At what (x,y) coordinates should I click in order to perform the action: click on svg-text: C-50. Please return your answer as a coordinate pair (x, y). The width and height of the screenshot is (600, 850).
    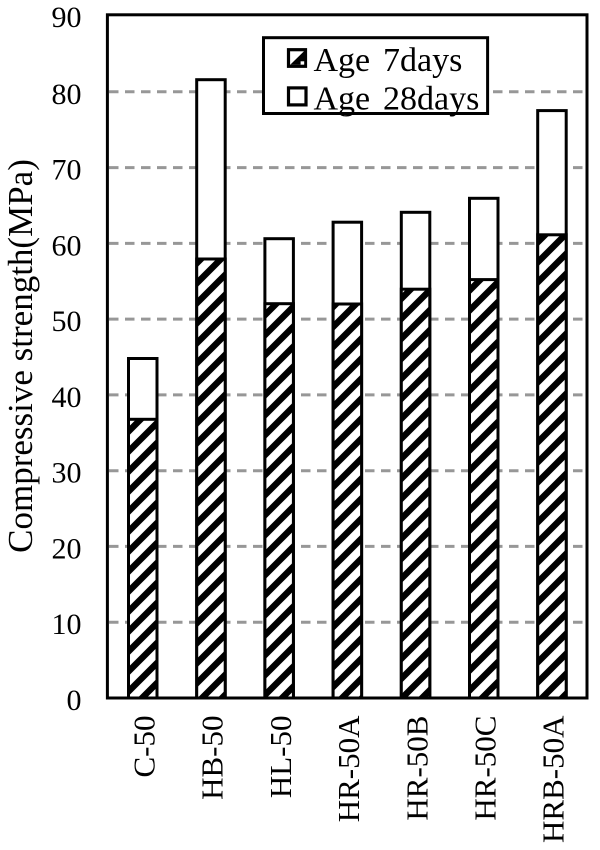
    Looking at the image, I should click on (144, 747).